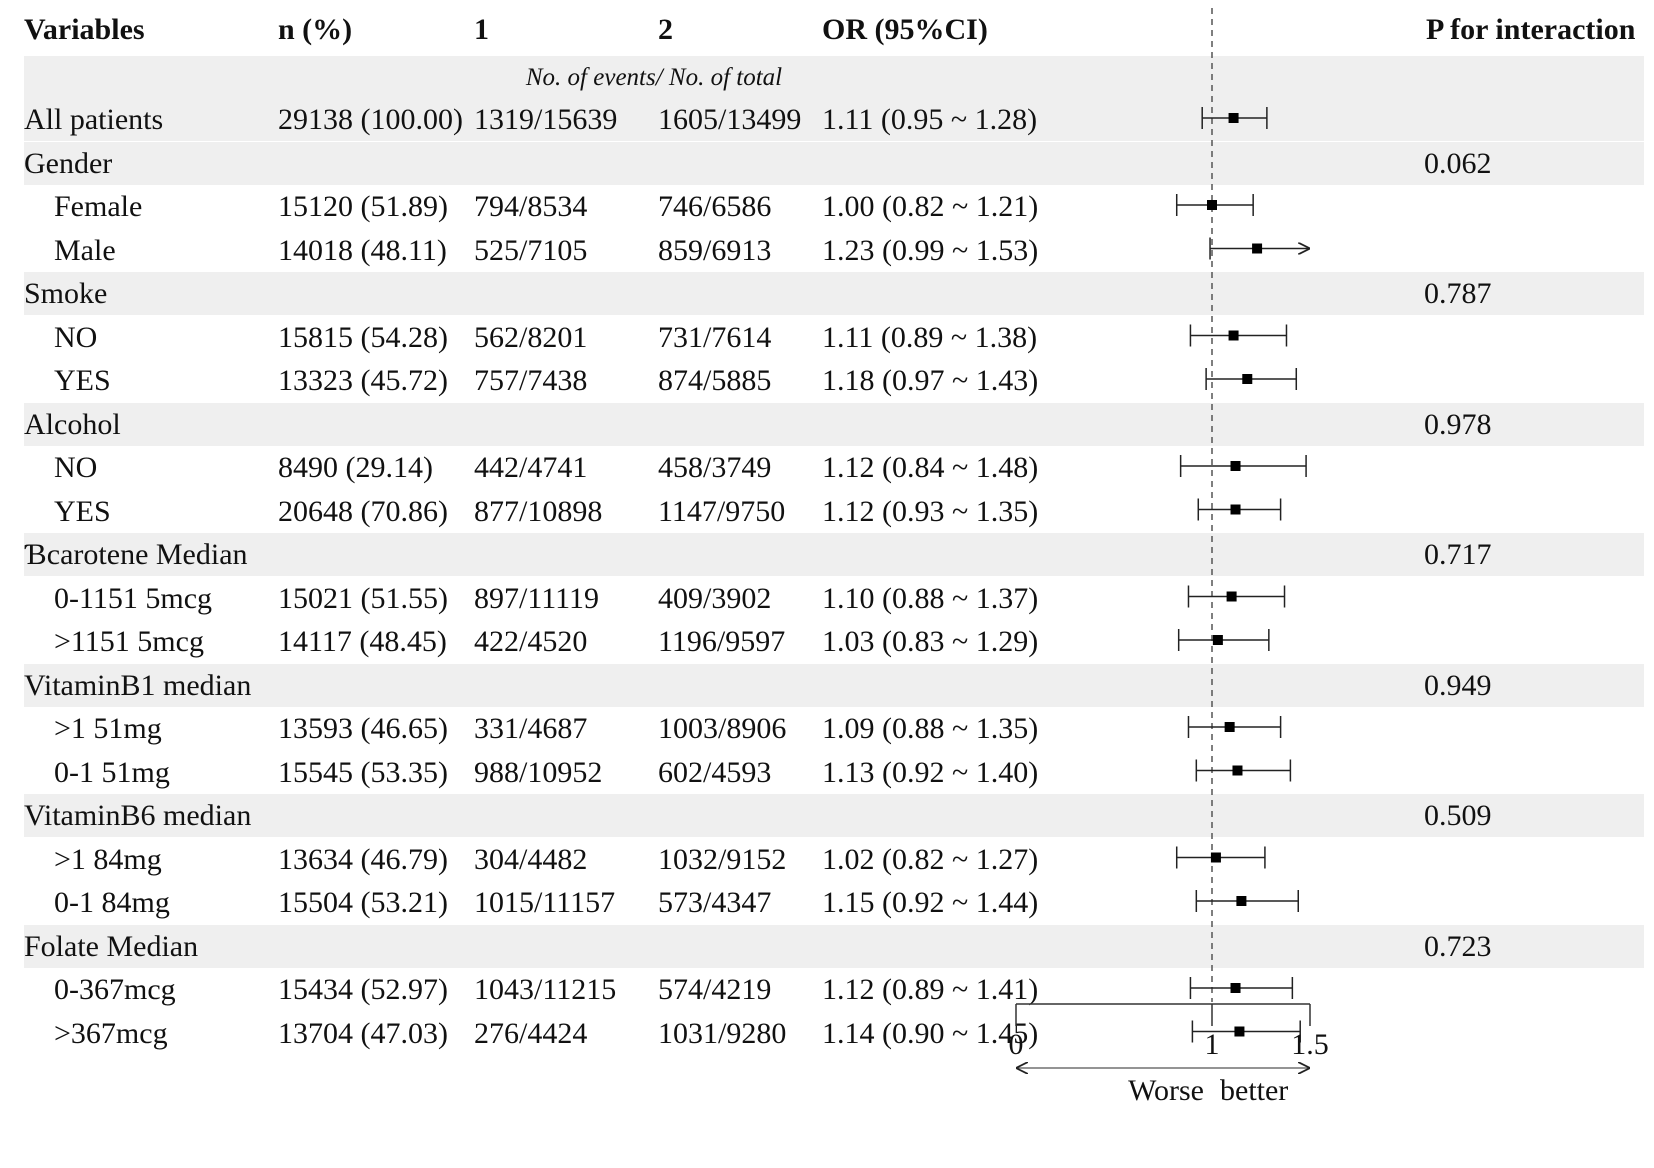 This screenshot has width=1654, height=1168. Describe the element at coordinates (363, 337) in the screenshot. I see `row-n-percent: 15815 (54.28)` at that location.